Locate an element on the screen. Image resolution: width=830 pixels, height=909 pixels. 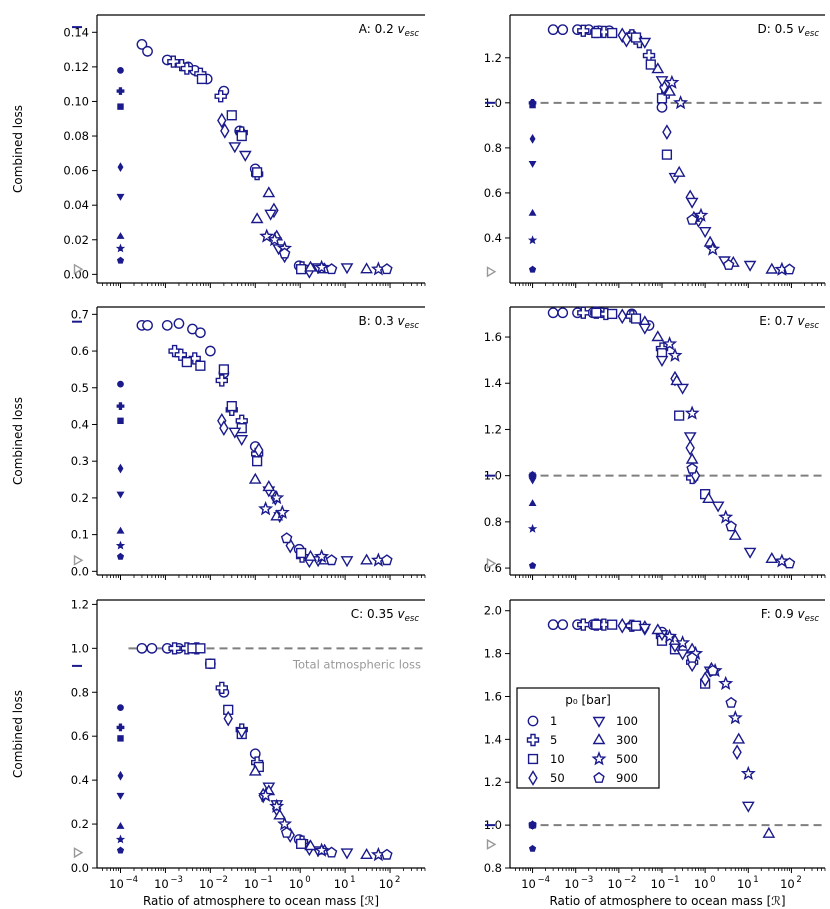
legend: p₀ [bar] 1 5 10 50 100 300 500 900 is located at coordinates (588, 738).